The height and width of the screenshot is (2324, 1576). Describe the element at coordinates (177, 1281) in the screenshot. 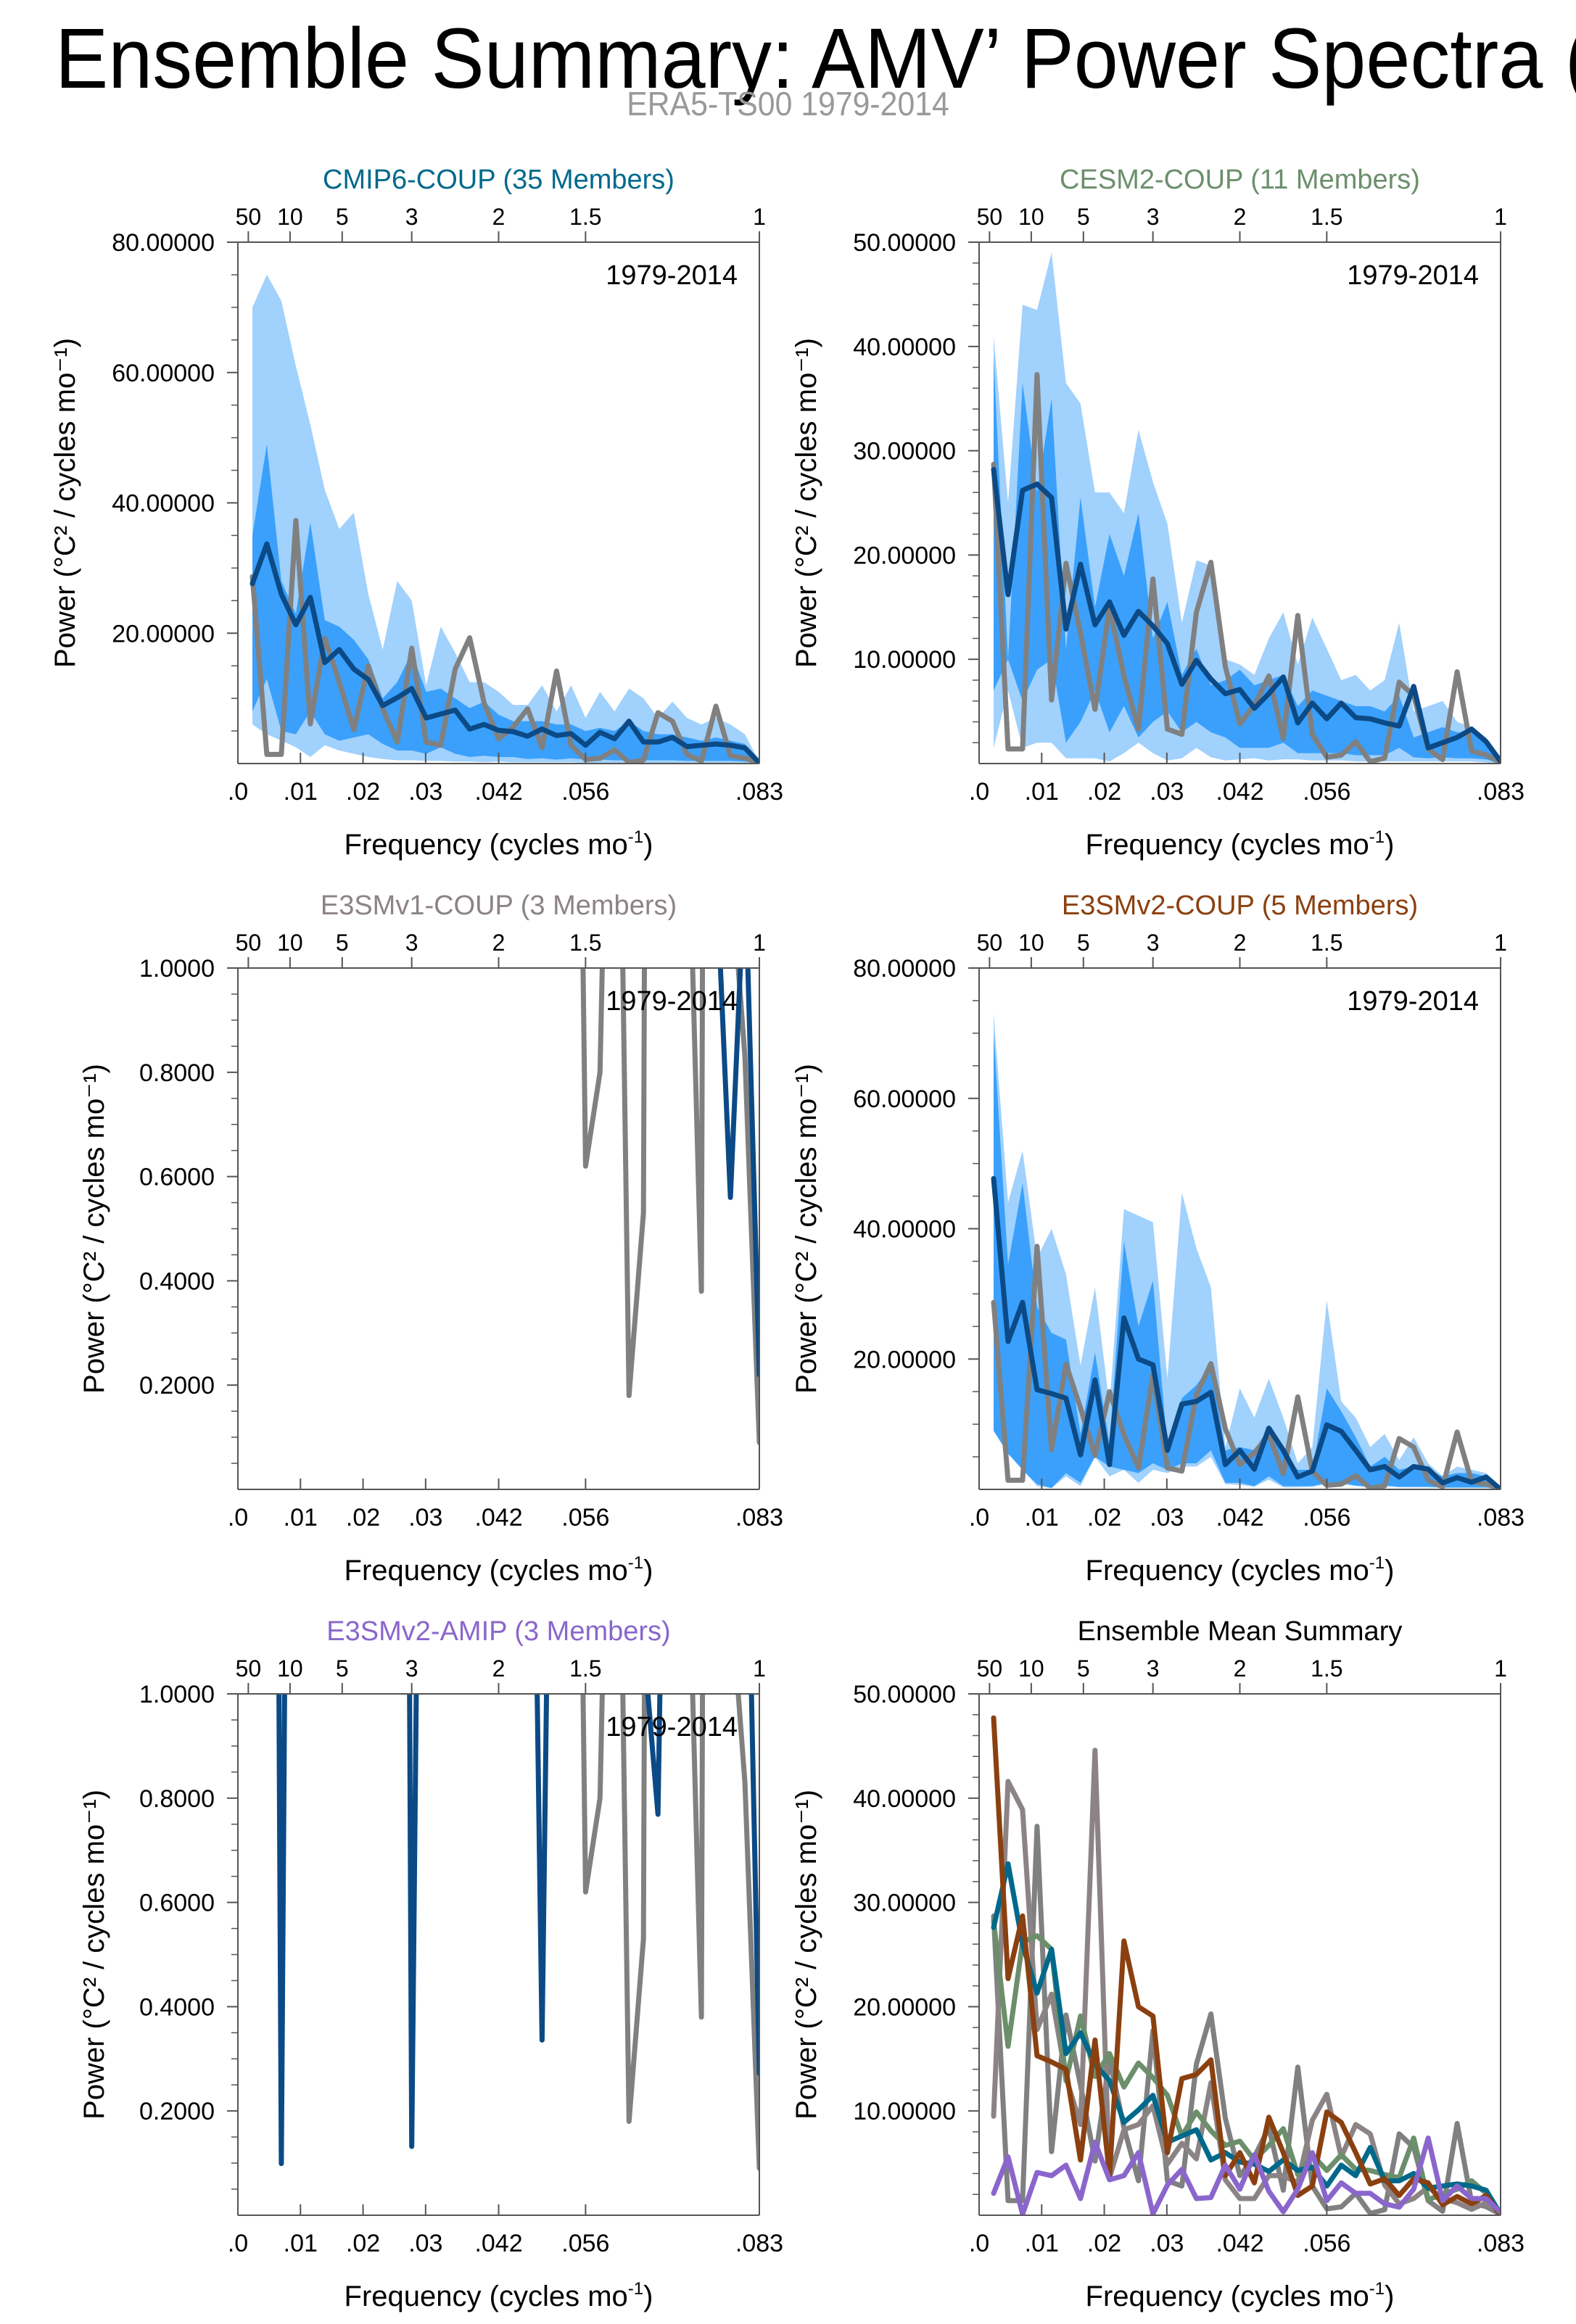

I see `y-tick-label: 0.4000` at that location.